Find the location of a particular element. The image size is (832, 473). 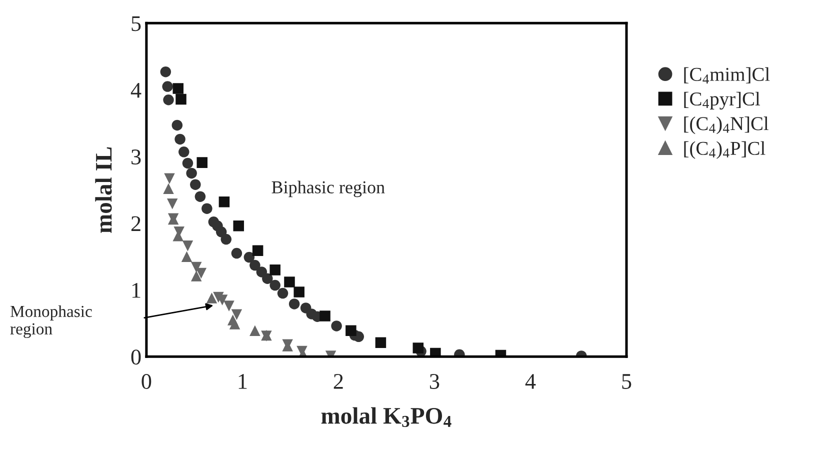

legend-label: [(C$_{4}$)$_{4}$N]Cl is located at coordinates (726, 125).